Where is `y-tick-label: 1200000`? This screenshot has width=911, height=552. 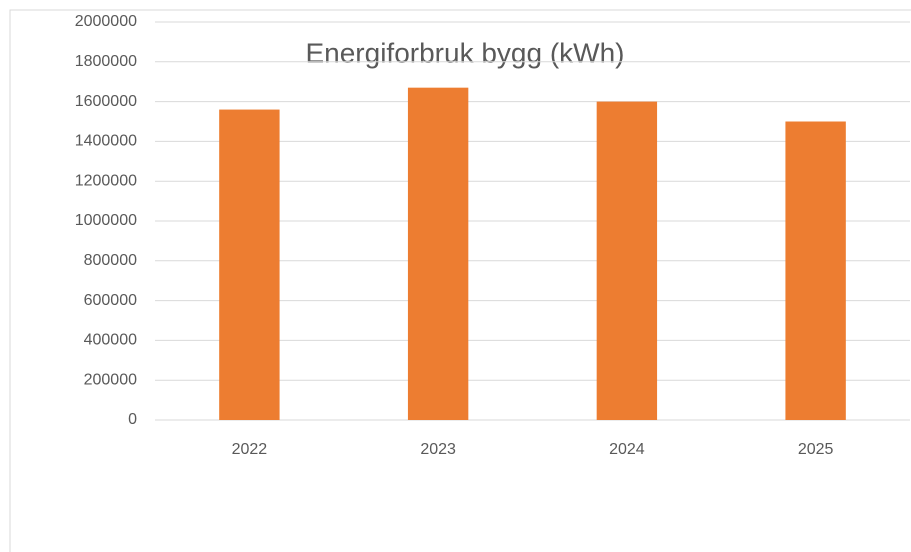
y-tick-label: 1200000 is located at coordinates (106, 180).